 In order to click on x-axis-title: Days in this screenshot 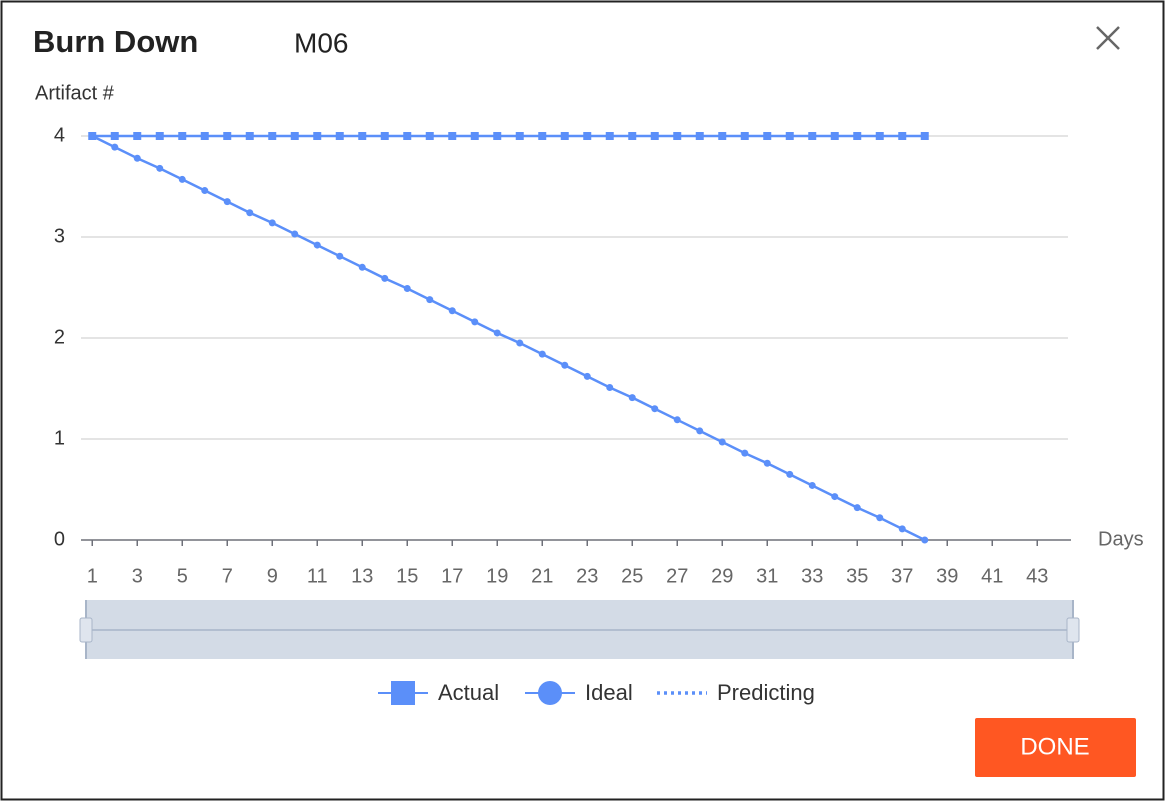, I will do `click(1121, 539)`.